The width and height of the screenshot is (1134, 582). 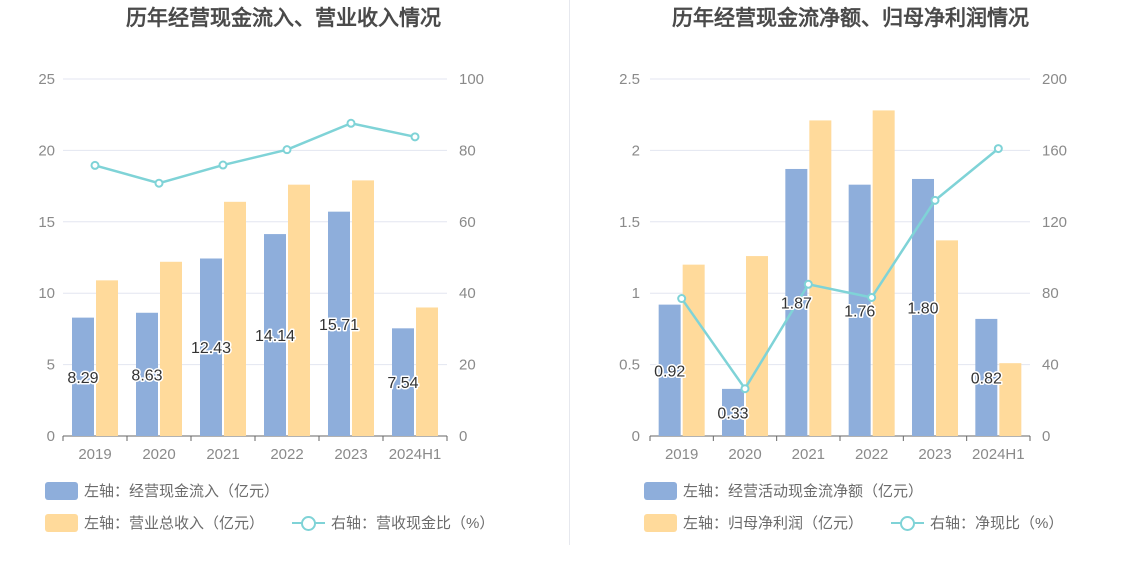 I want to click on panel-divider, so click(x=569, y=272).